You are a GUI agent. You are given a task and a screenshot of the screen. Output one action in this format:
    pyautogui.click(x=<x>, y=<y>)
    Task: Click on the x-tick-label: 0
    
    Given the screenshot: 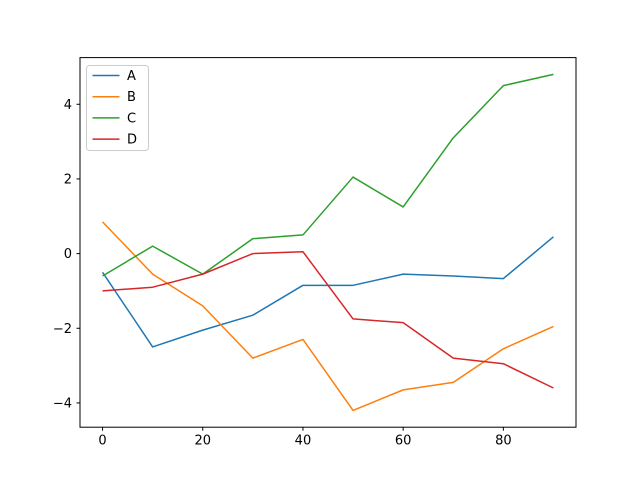 What is the action you would take?
    pyautogui.click(x=102, y=441)
    